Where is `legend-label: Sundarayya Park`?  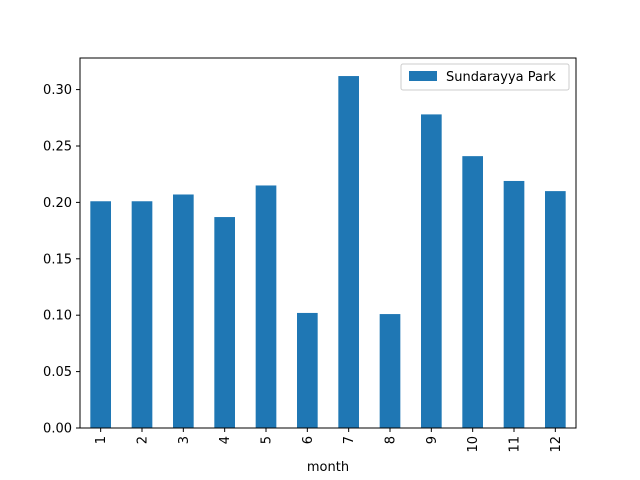 legend-label: Sundarayya Park is located at coordinates (501, 77).